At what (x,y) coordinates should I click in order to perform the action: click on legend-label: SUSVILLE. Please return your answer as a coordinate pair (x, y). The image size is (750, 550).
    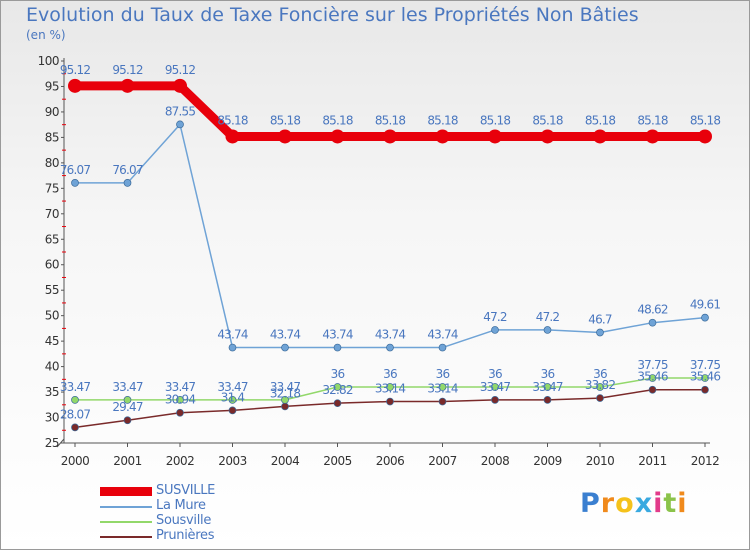
    Looking at the image, I should click on (186, 490).